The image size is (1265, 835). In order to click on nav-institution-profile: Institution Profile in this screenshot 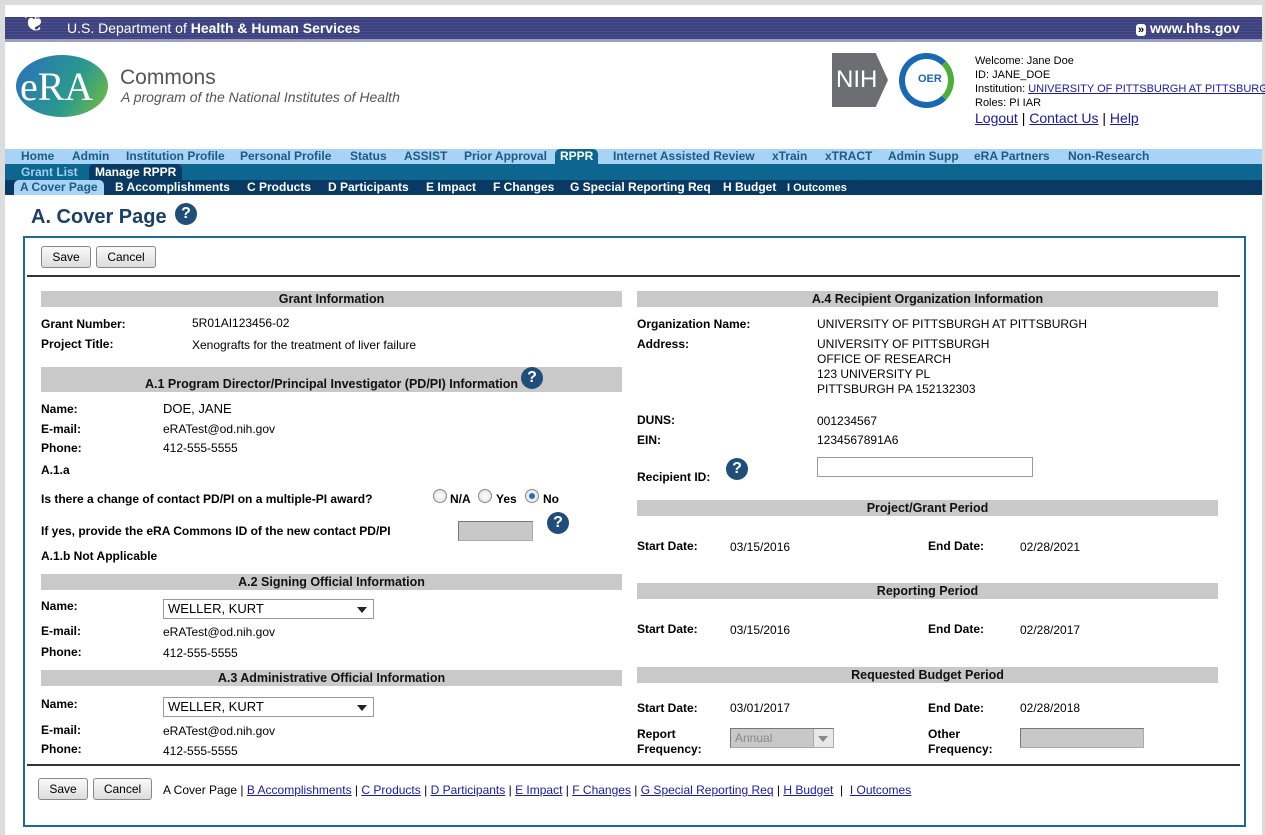, I will do `click(175, 156)`.